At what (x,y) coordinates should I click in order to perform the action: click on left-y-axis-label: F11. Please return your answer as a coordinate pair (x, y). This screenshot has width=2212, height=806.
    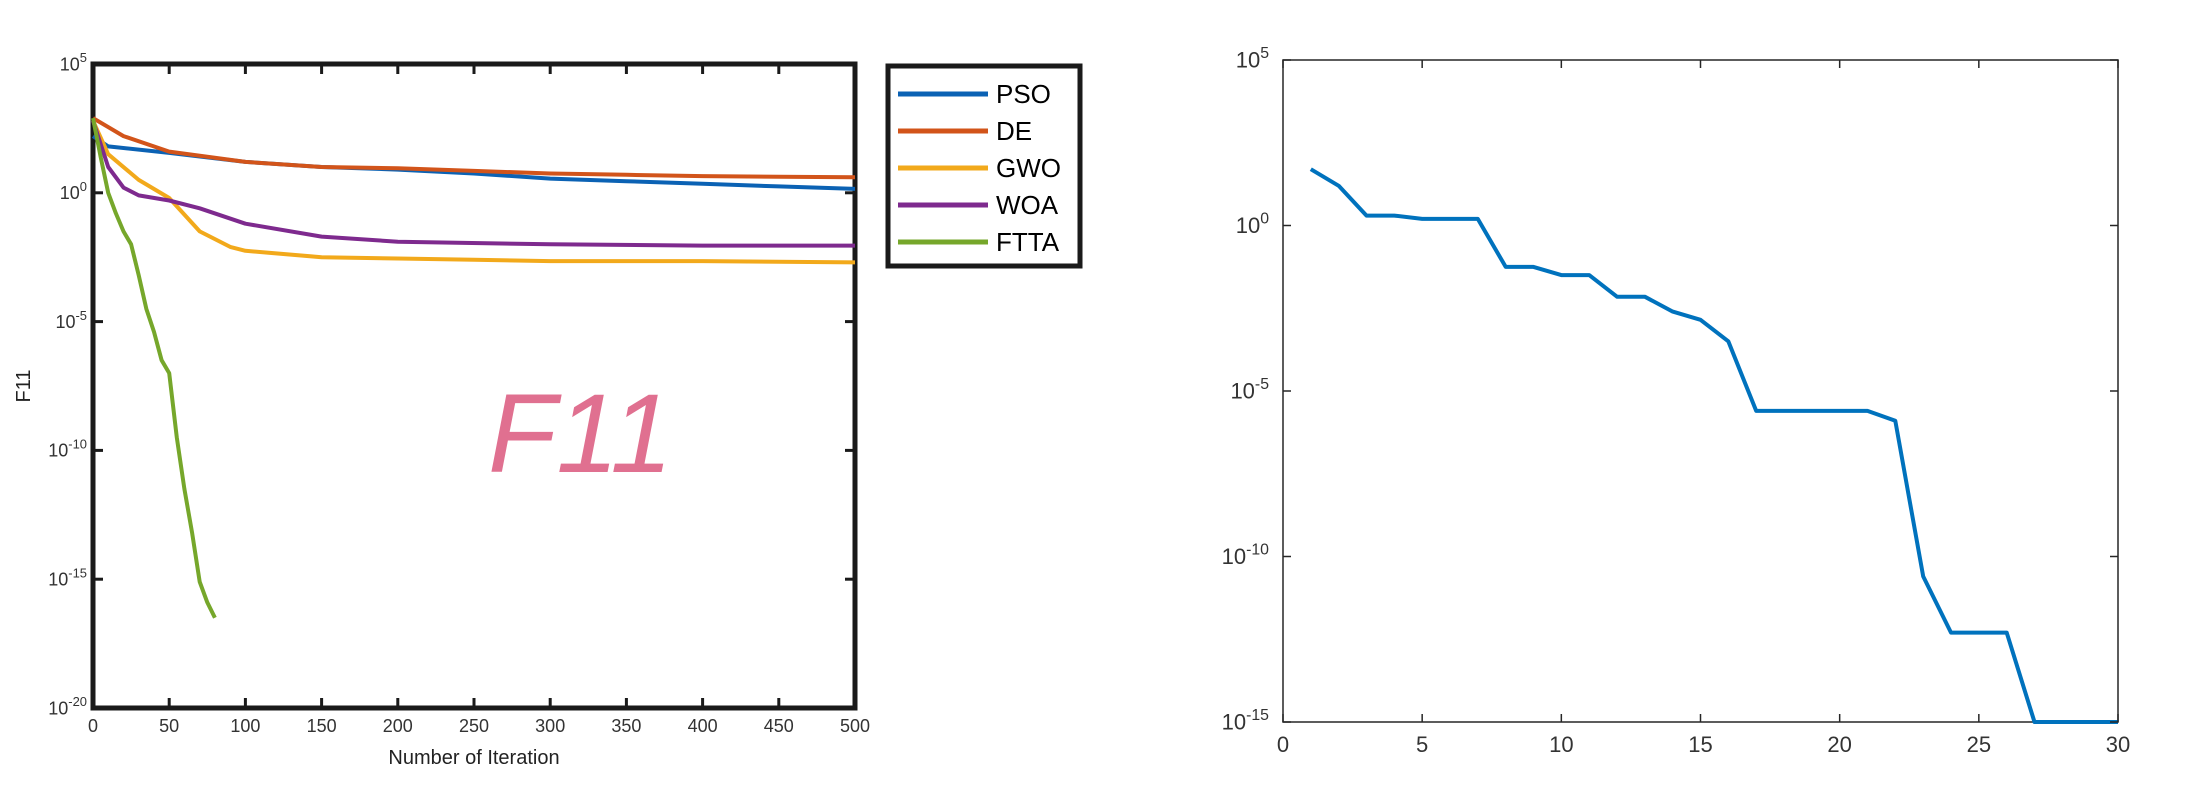
    Looking at the image, I should click on (24, 386).